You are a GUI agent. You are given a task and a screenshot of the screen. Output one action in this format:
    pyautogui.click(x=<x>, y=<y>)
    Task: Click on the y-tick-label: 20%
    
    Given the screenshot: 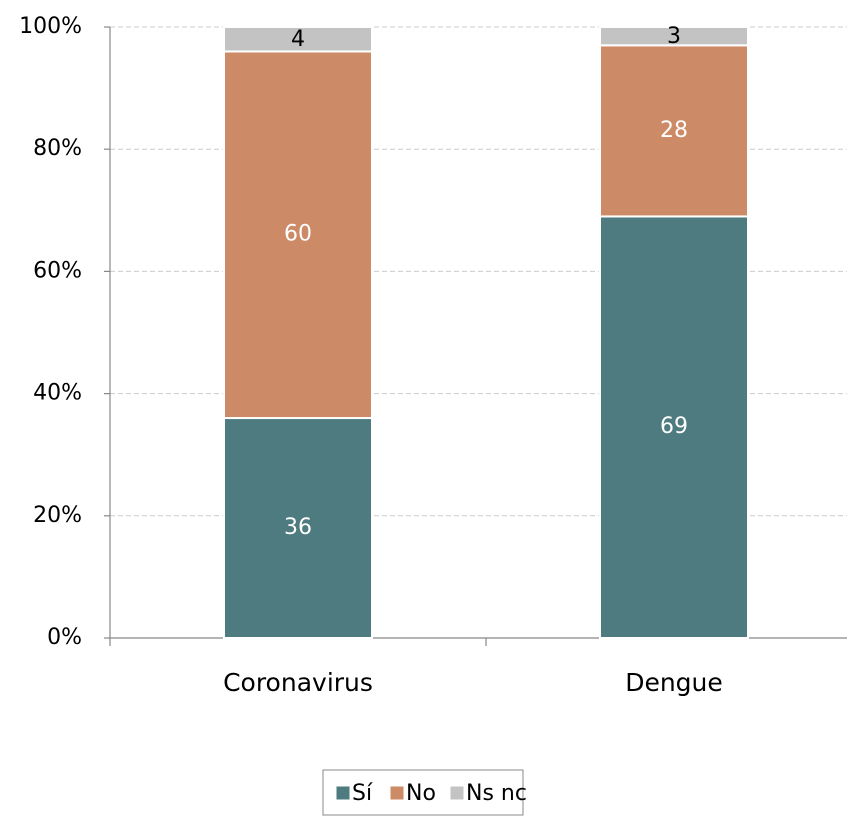 What is the action you would take?
    pyautogui.click(x=57, y=515)
    